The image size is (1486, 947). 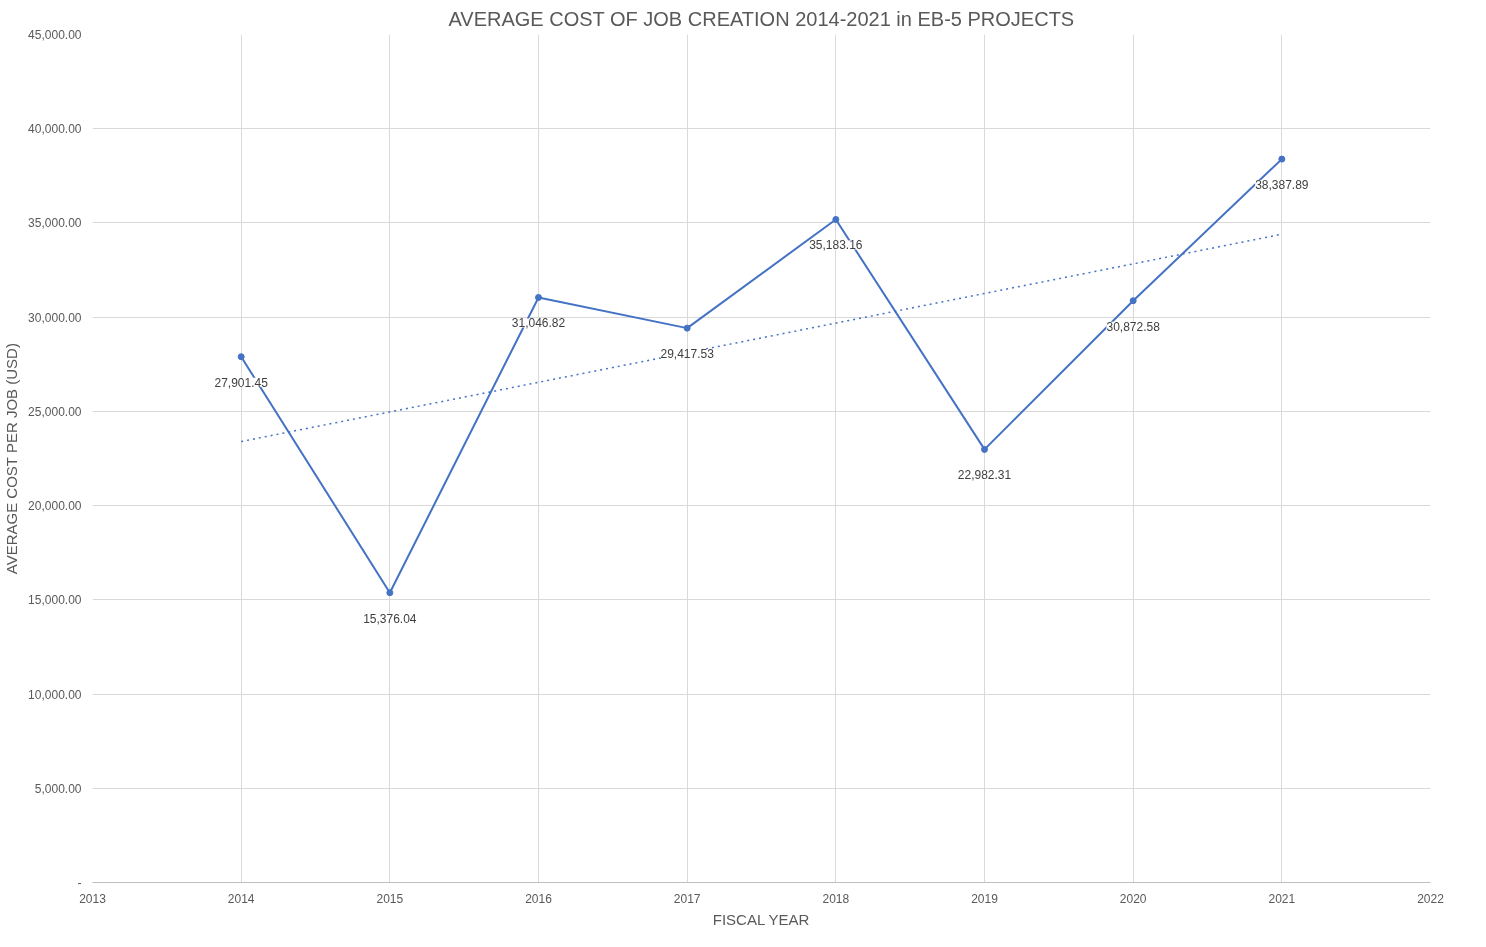 I want to click on y-axis-title: AVERAGE COST PER JOB (USD), so click(x=12, y=459).